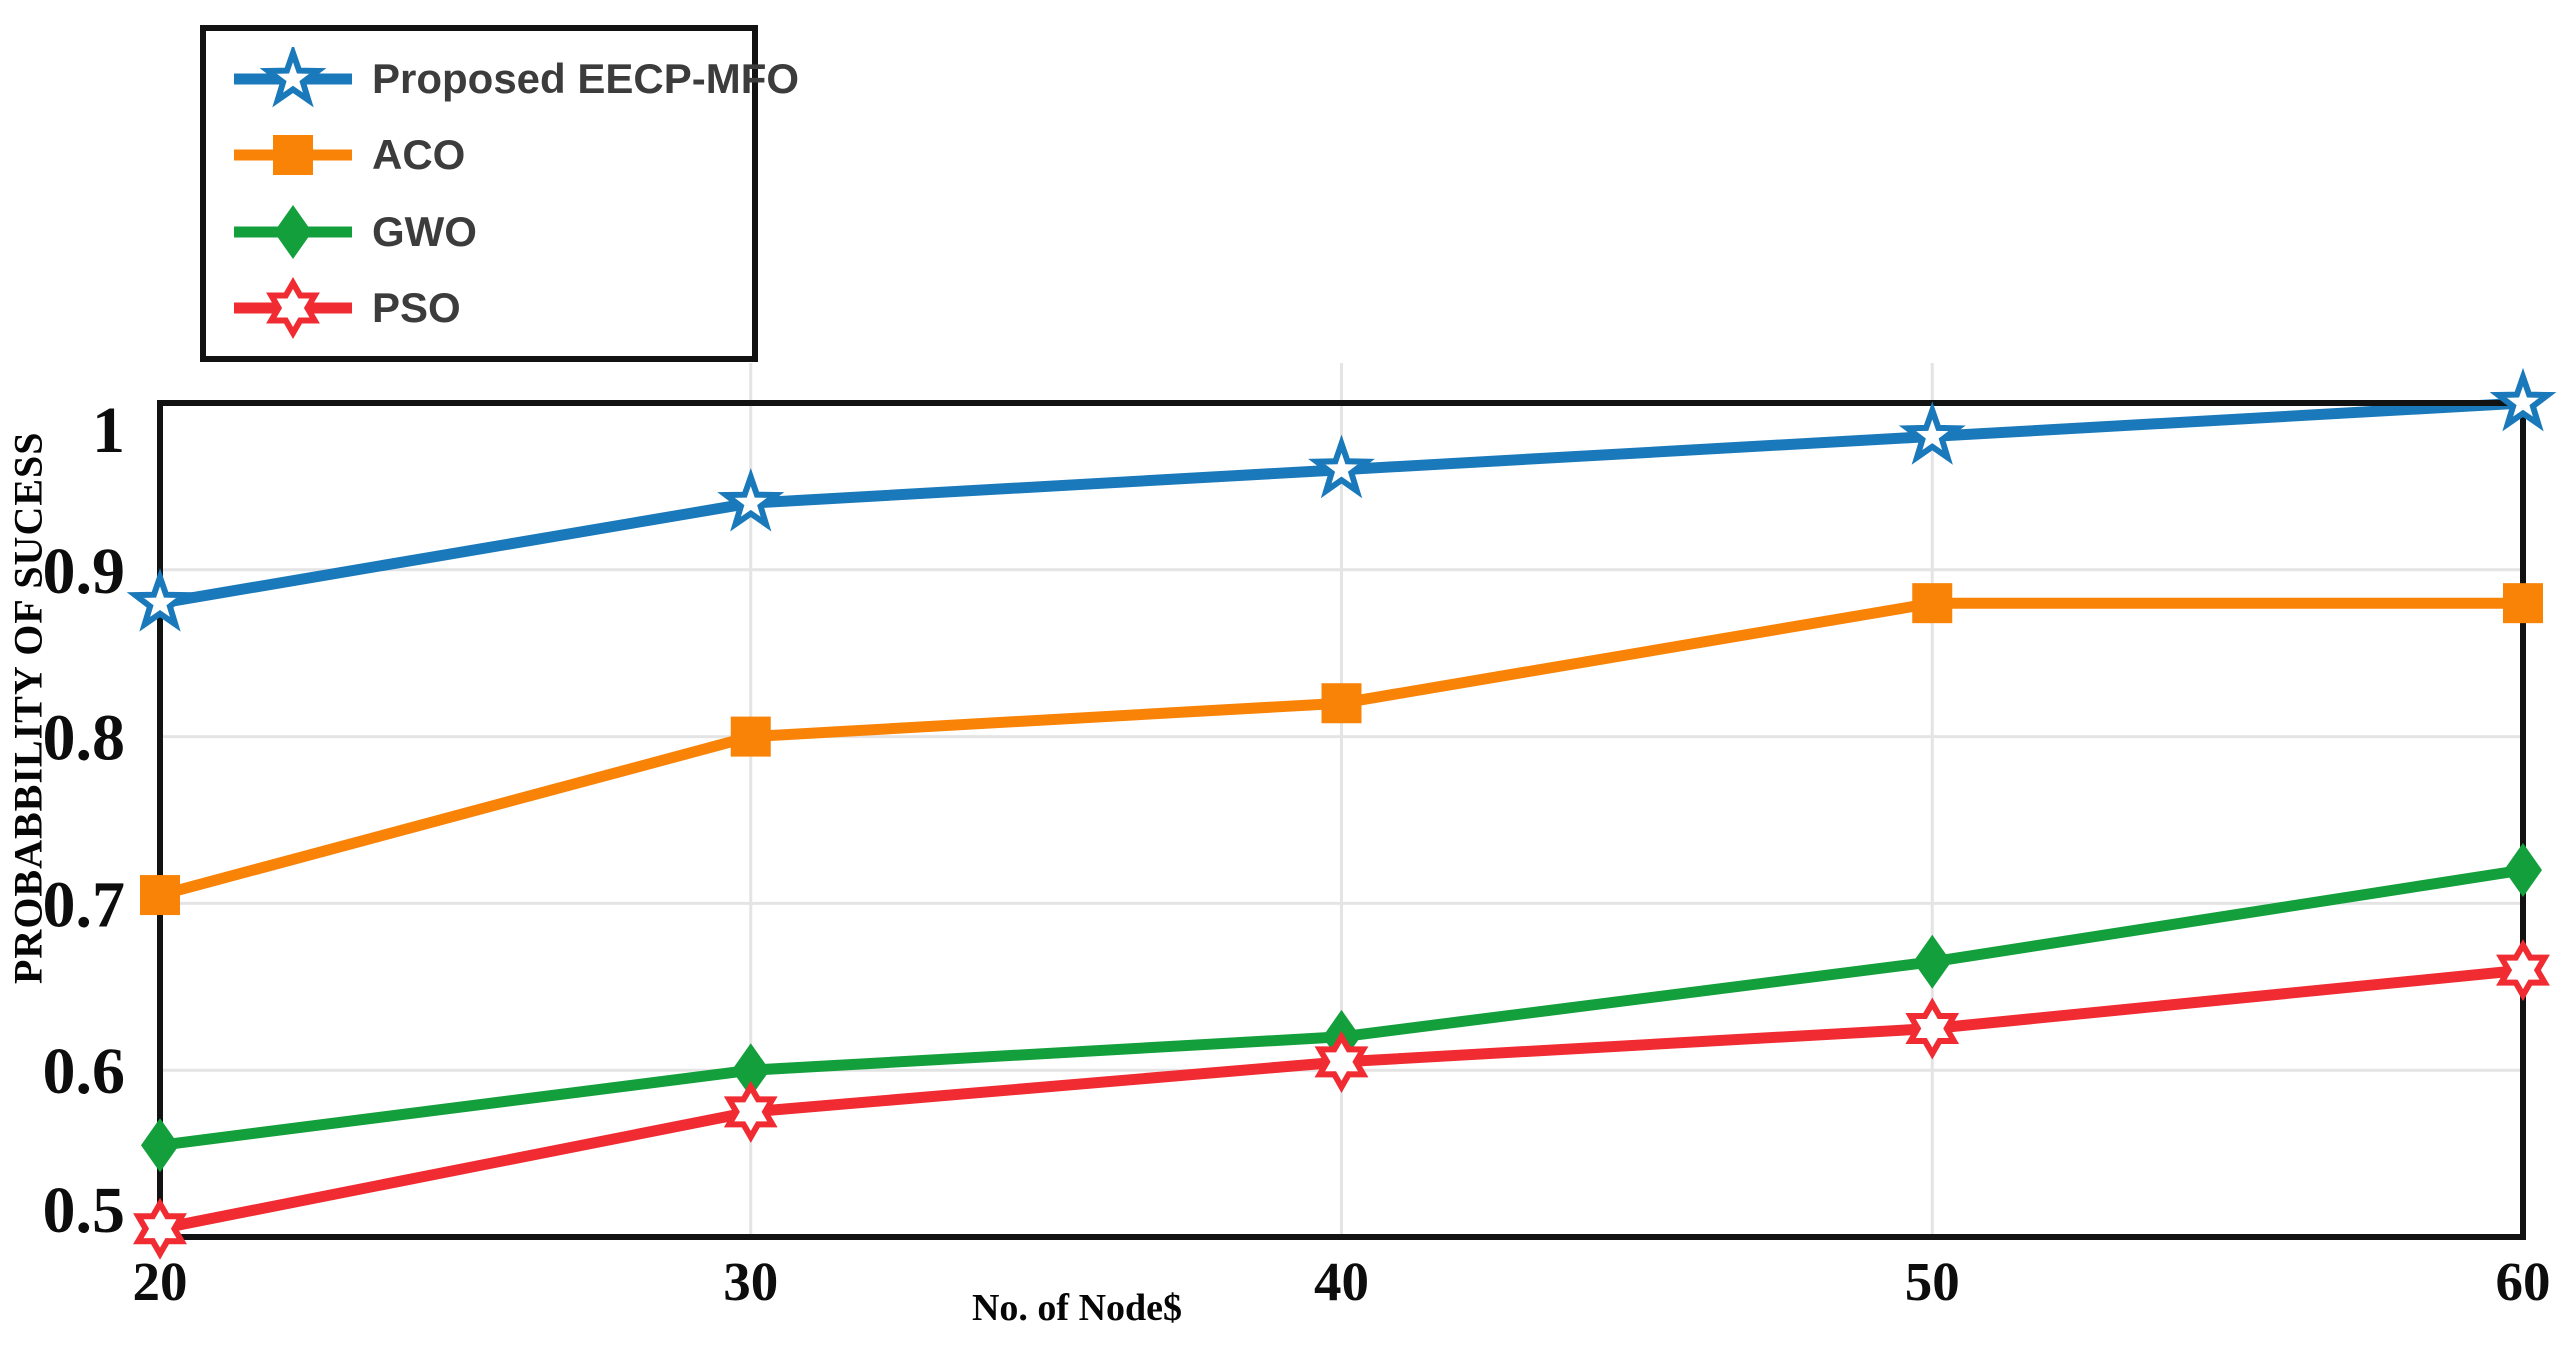  I want to click on y-axis-title: PROBABBILITY OF SUCESS, so click(28, 707).